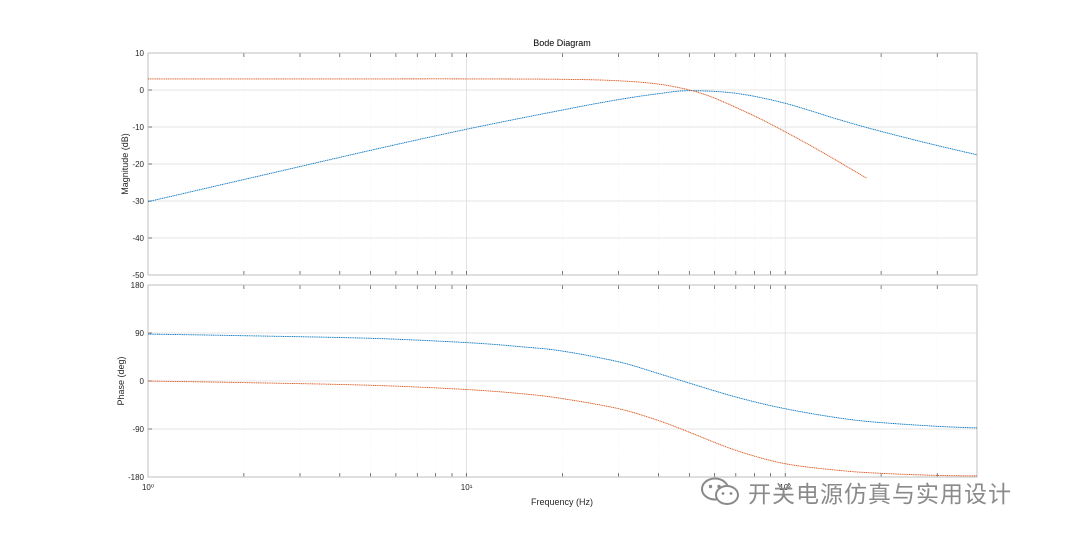  What do you see at coordinates (880, 495) in the screenshot?
I see `watermark-text: 开关电源仿真与实用设计` at bounding box center [880, 495].